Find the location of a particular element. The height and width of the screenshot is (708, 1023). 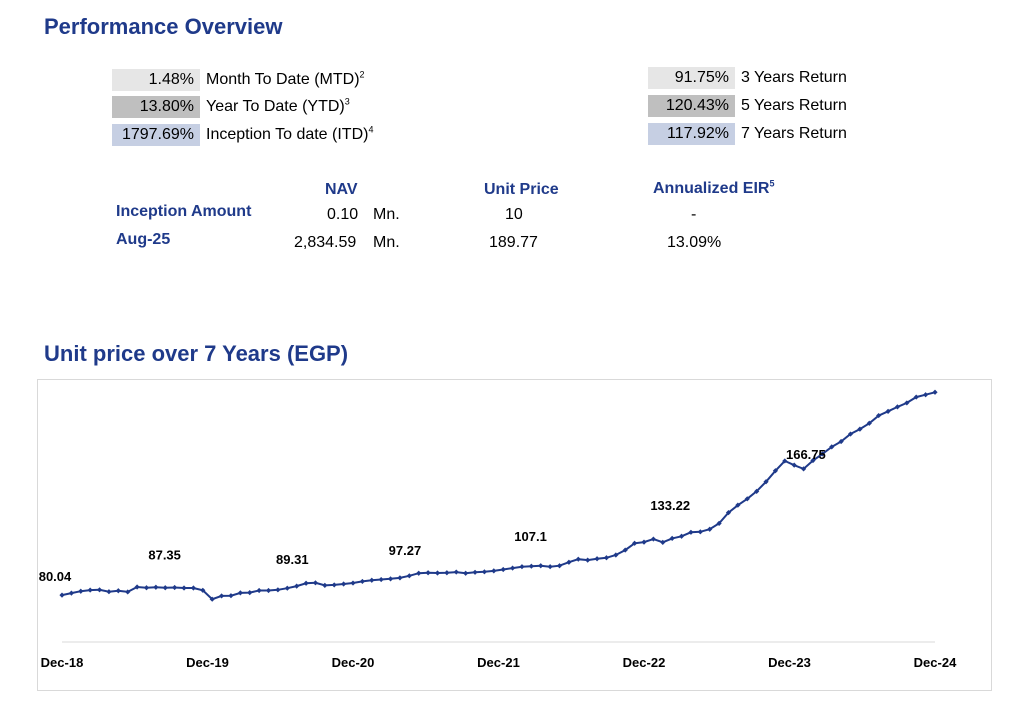

data-label: 166.75 is located at coordinates (806, 454).